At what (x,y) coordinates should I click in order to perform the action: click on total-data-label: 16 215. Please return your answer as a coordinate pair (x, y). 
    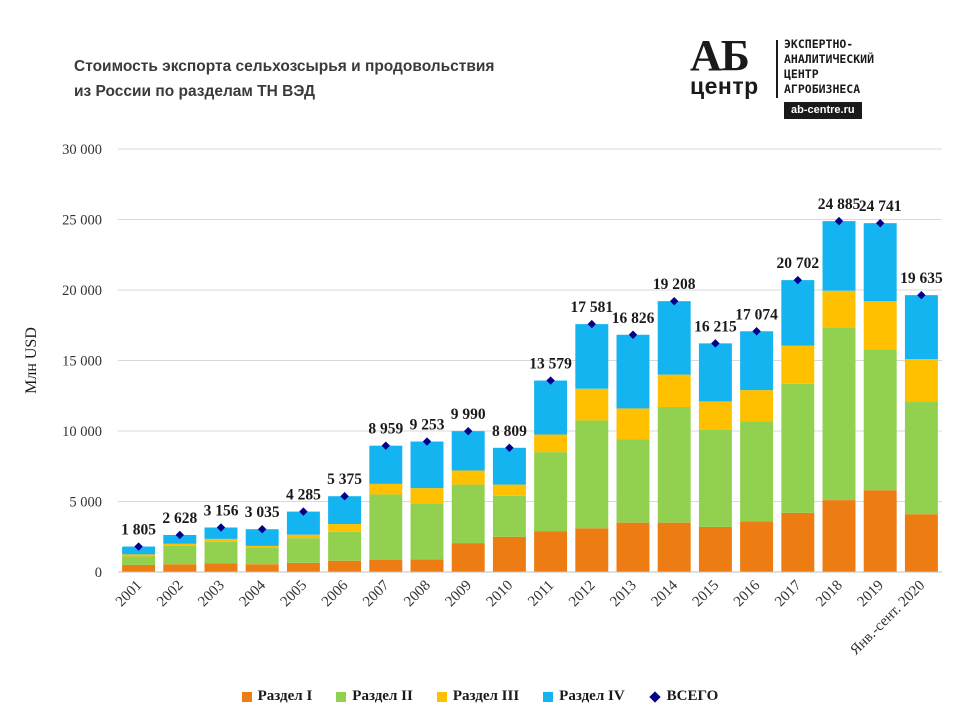
    Looking at the image, I should click on (715, 326).